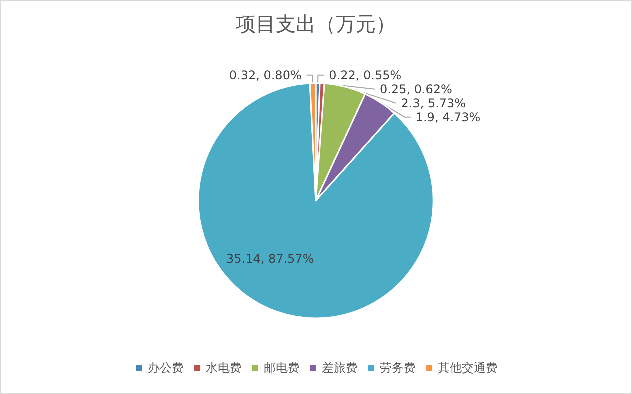 The height and width of the screenshot is (394, 632). I want to click on legend-label: 水电费, so click(224, 368).